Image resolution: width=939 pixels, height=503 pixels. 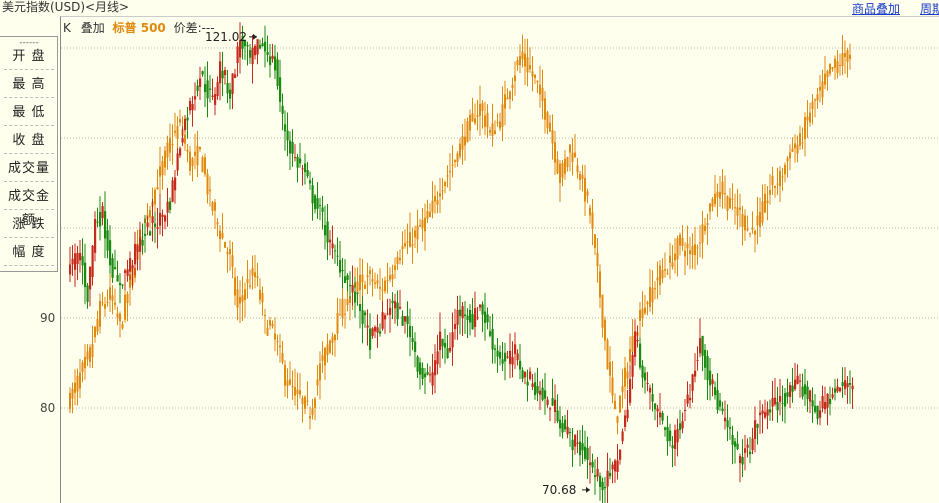 I want to click on commodity-overlay-link: 商品叠加, so click(x=876, y=9).